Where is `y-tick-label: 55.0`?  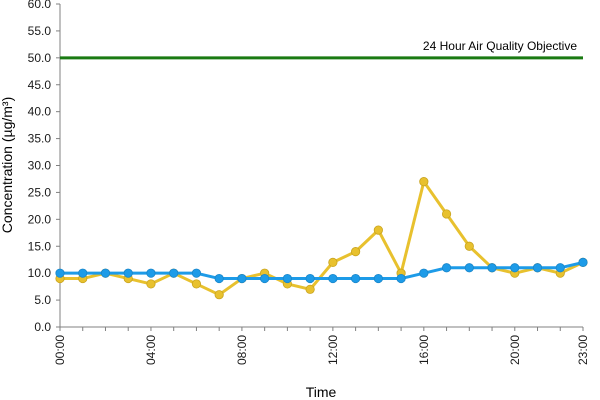
y-tick-label: 55.0 is located at coordinates (40, 31).